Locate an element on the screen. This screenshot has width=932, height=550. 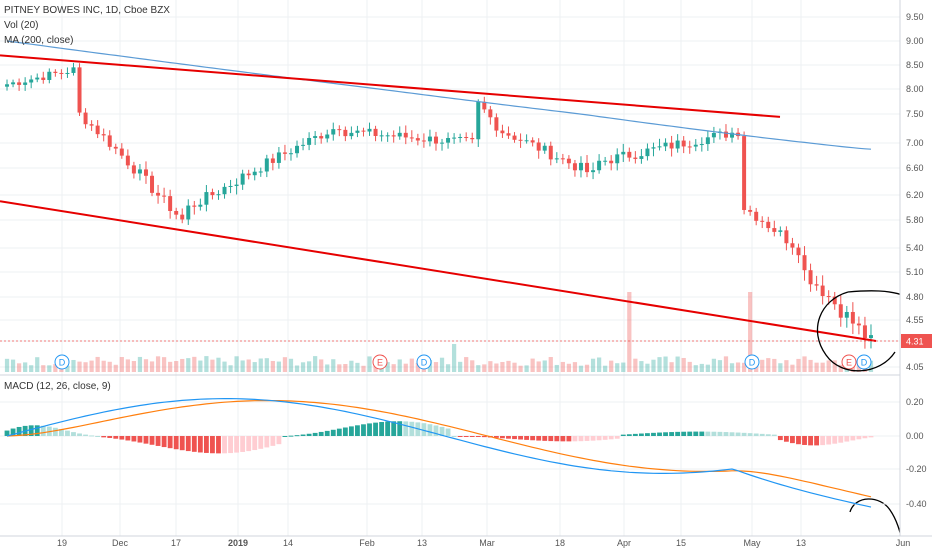
event-marker-icon is located at coordinates (62, 362).